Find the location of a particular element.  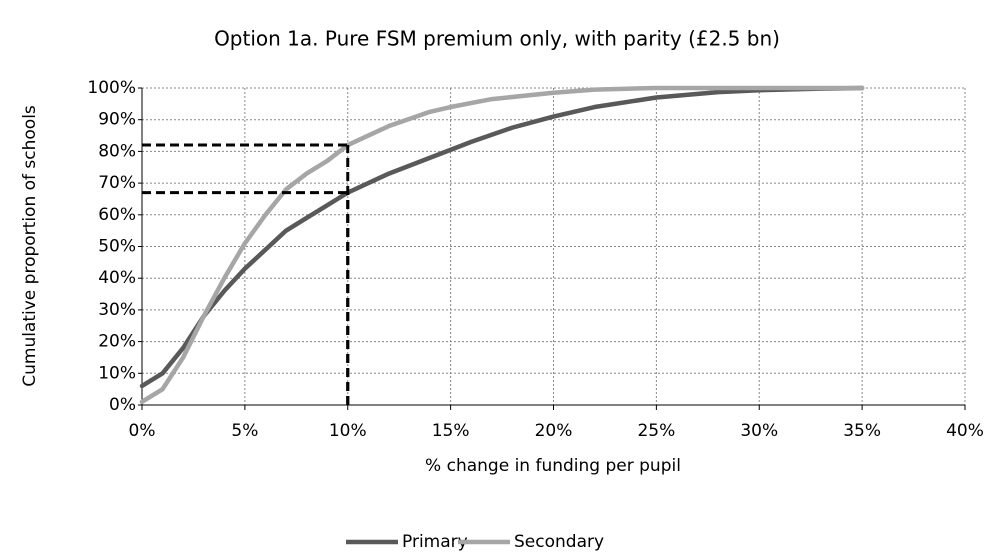

y-axis-label: Cumulative proportion of schools is located at coordinates (30, 246).